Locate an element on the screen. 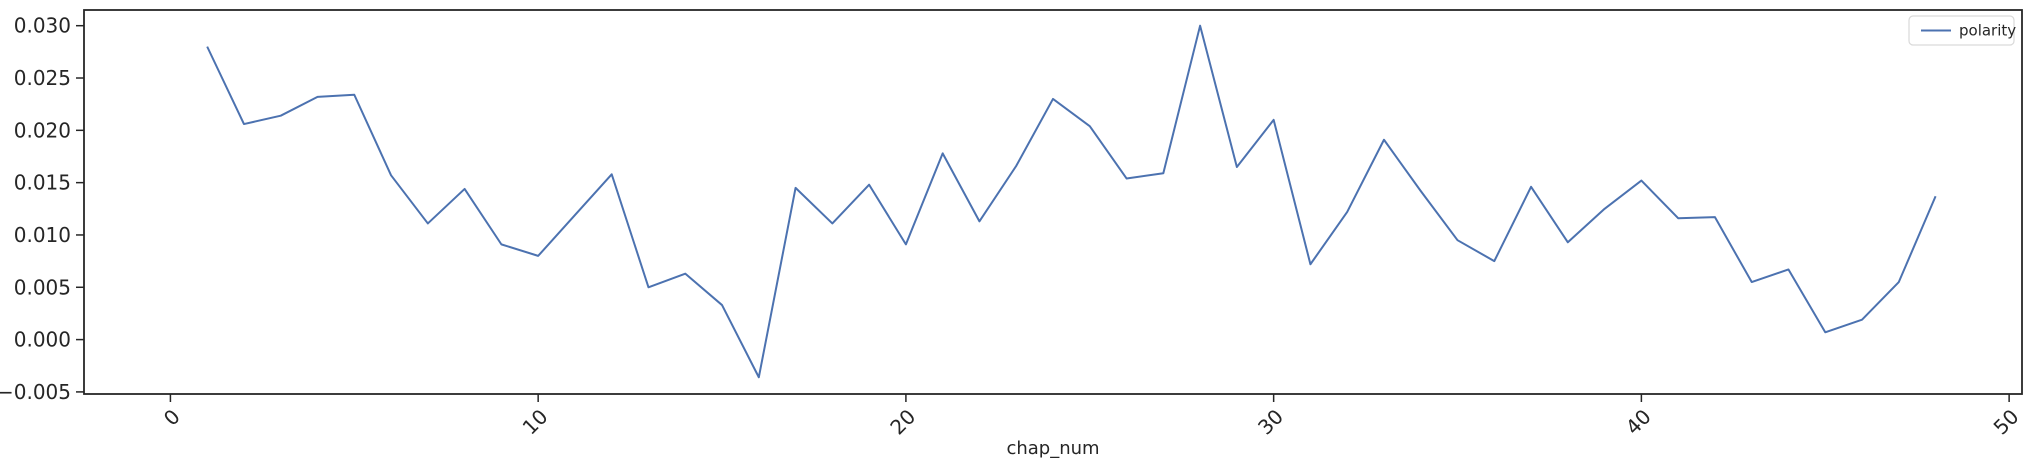  y-tick-label: 0.015 is located at coordinates (42, 183).